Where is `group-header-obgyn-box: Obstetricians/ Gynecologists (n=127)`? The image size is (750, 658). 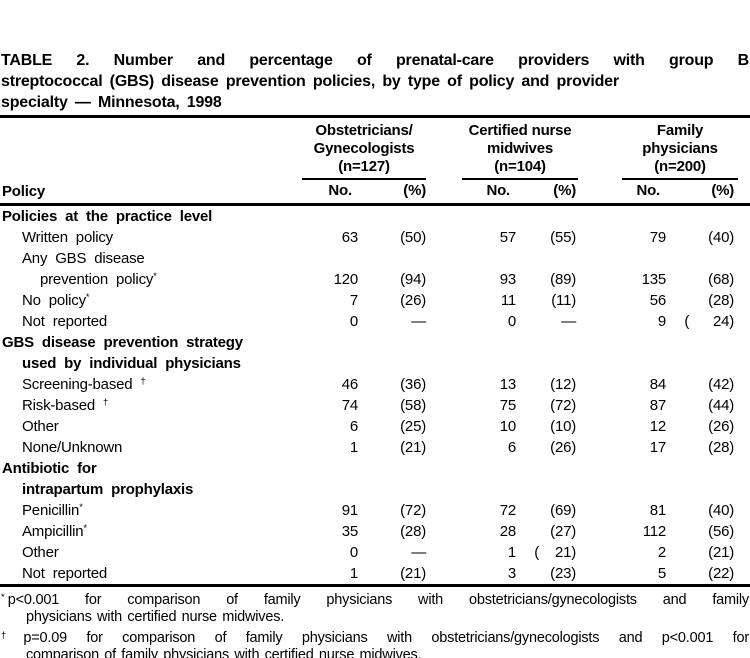 group-header-obgyn-box: Obstetricians/ Gynecologists (n=127) is located at coordinates (364, 149).